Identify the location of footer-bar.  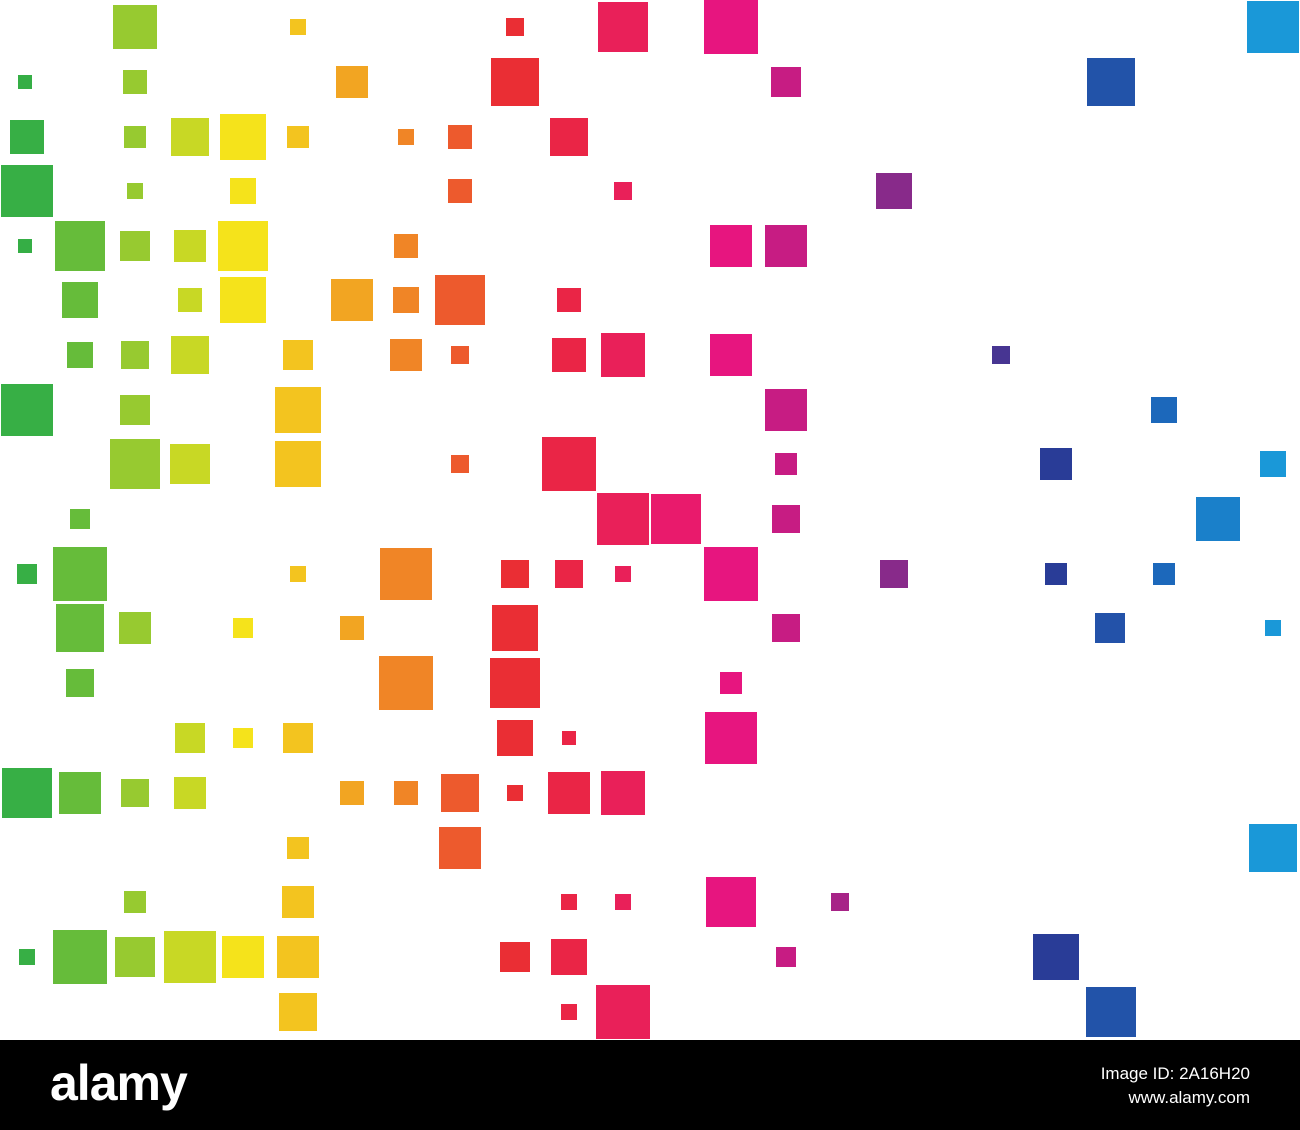
(650, 1085).